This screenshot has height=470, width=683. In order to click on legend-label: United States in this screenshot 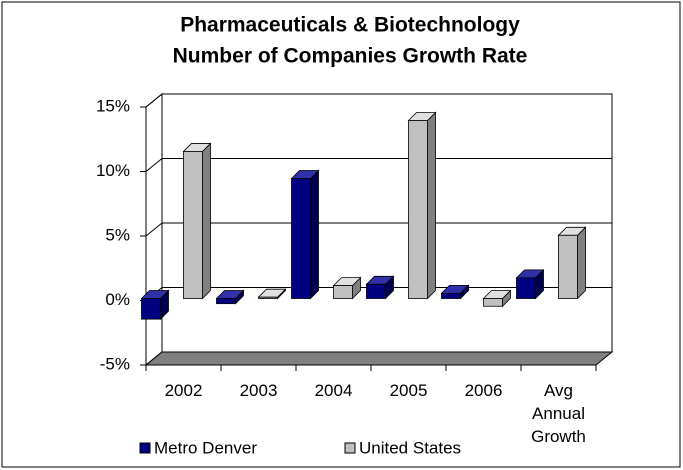, I will do `click(410, 447)`.